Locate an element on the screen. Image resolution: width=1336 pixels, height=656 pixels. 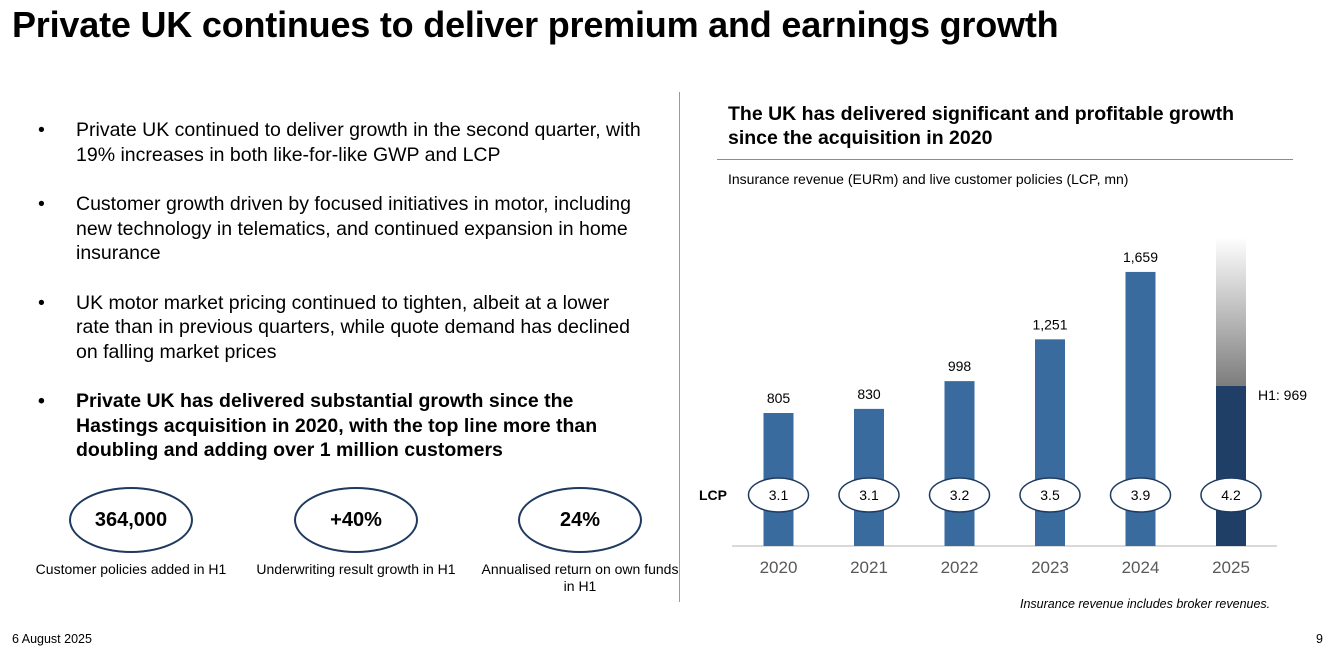
x-tick-label: 2021 is located at coordinates (869, 567).